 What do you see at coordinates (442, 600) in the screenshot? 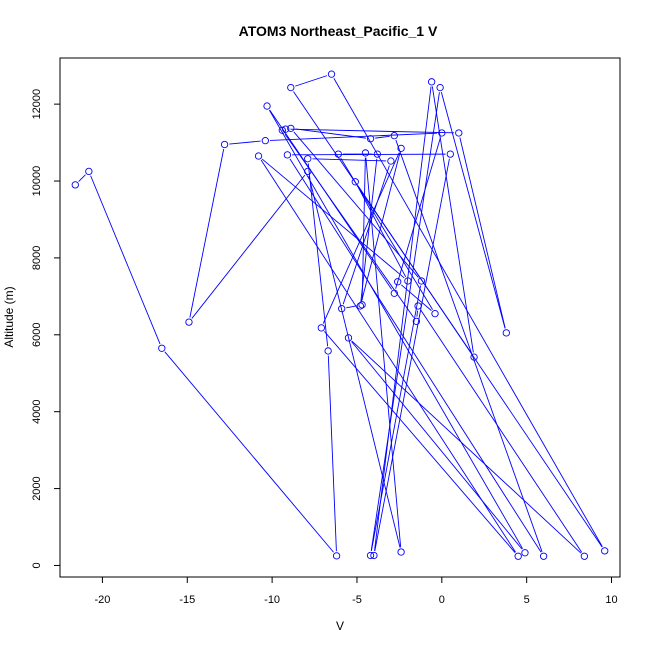
I see `x-tick-label: 0` at bounding box center [442, 600].